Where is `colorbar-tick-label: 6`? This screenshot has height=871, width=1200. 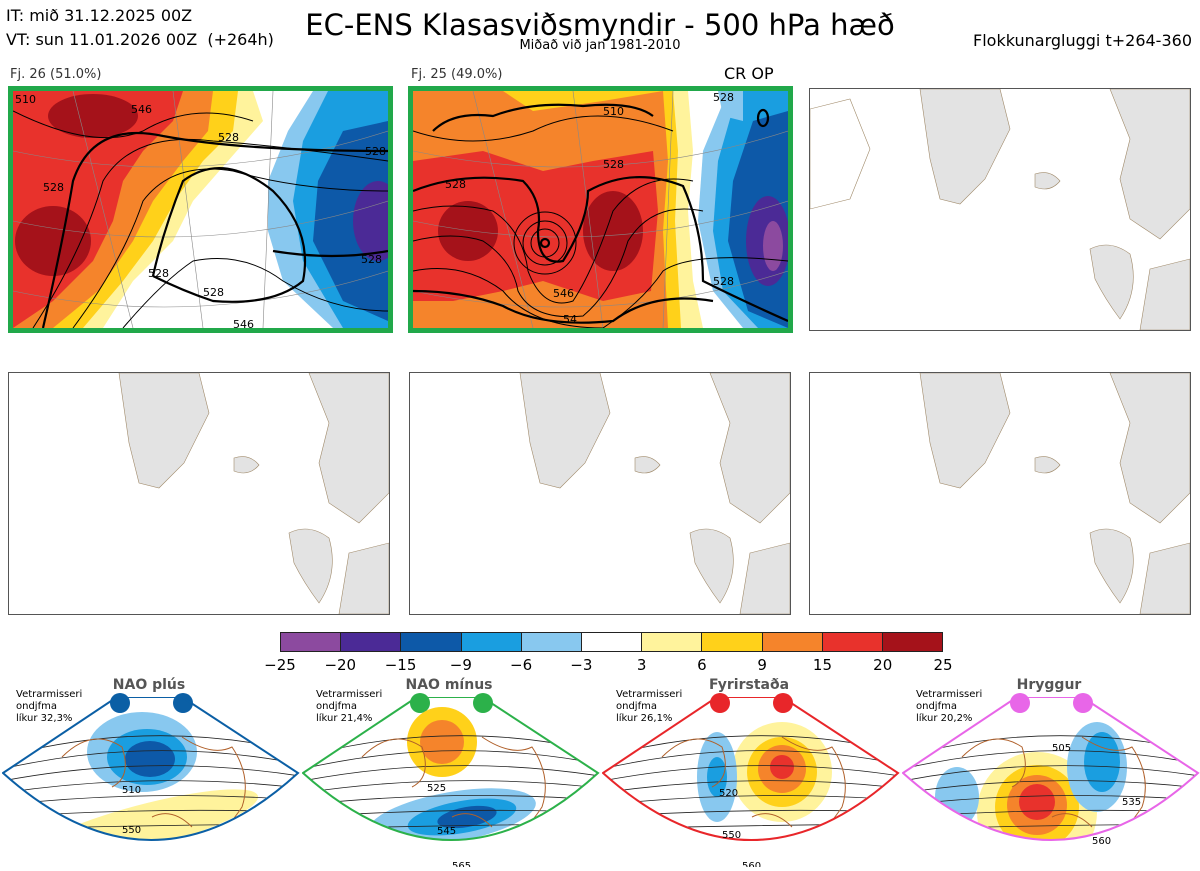 colorbar-tick-label: 6 is located at coordinates (702, 665).